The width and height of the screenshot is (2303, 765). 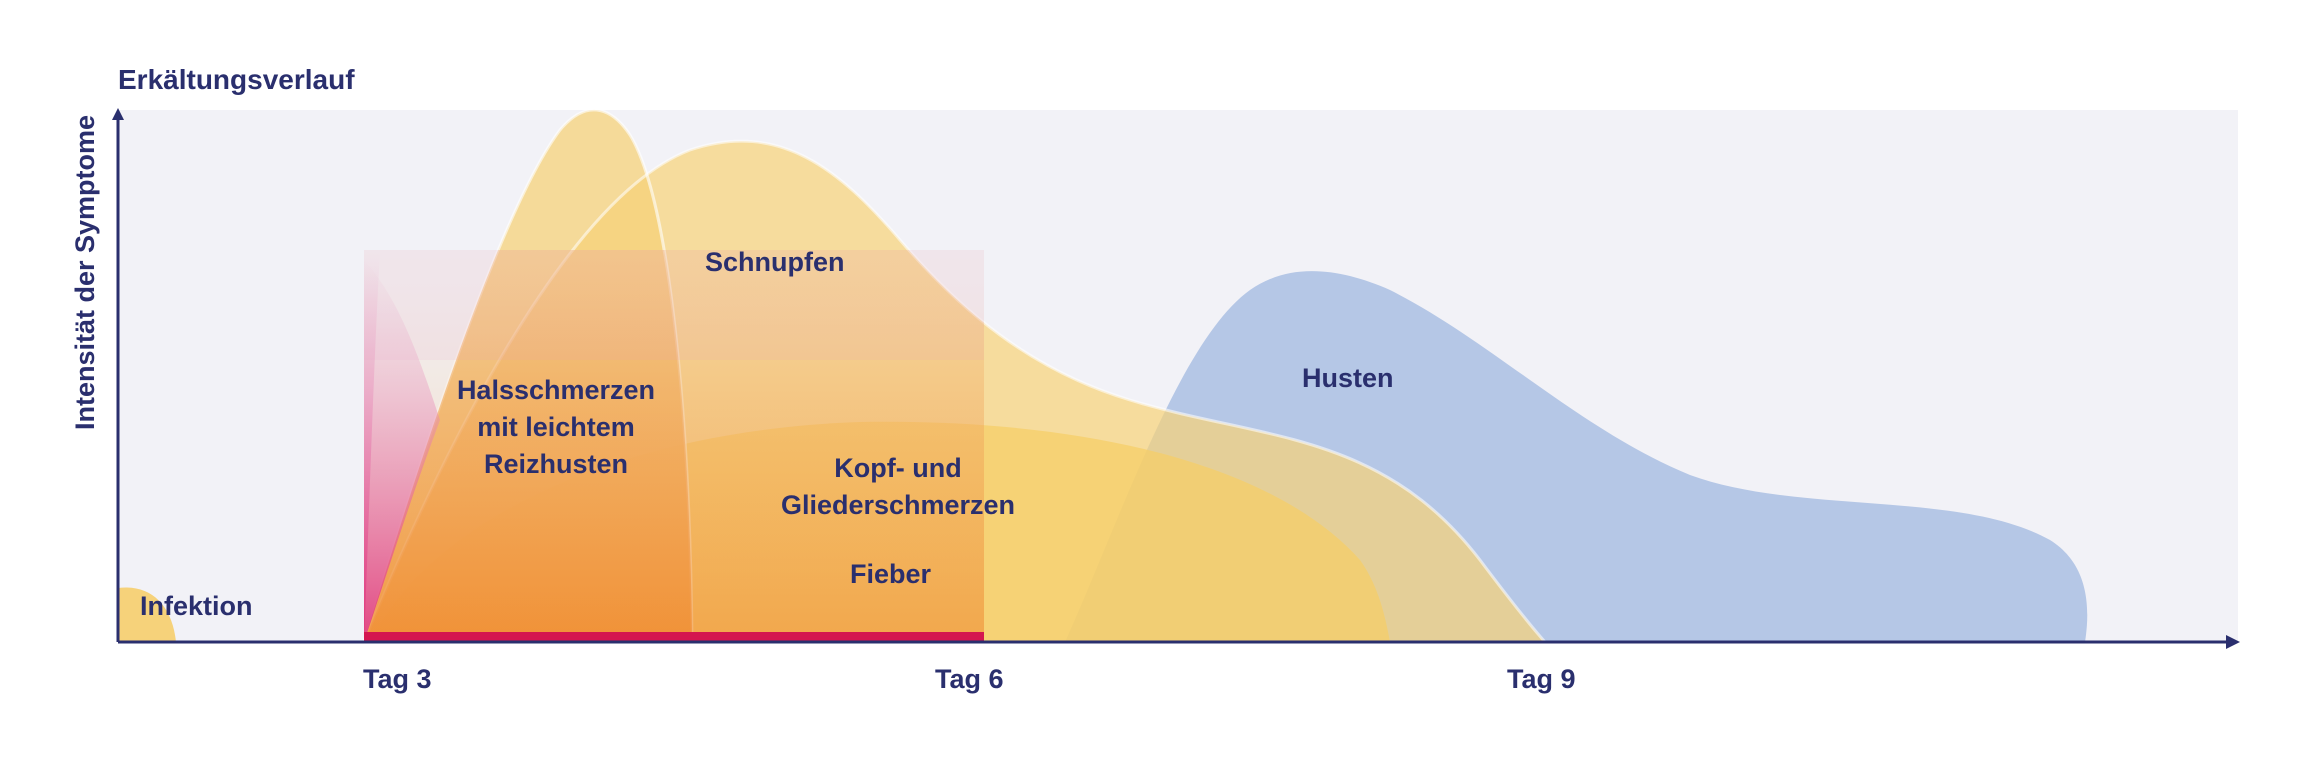 What do you see at coordinates (969, 679) in the screenshot?
I see `x-tick-tag6: Tag 6` at bounding box center [969, 679].